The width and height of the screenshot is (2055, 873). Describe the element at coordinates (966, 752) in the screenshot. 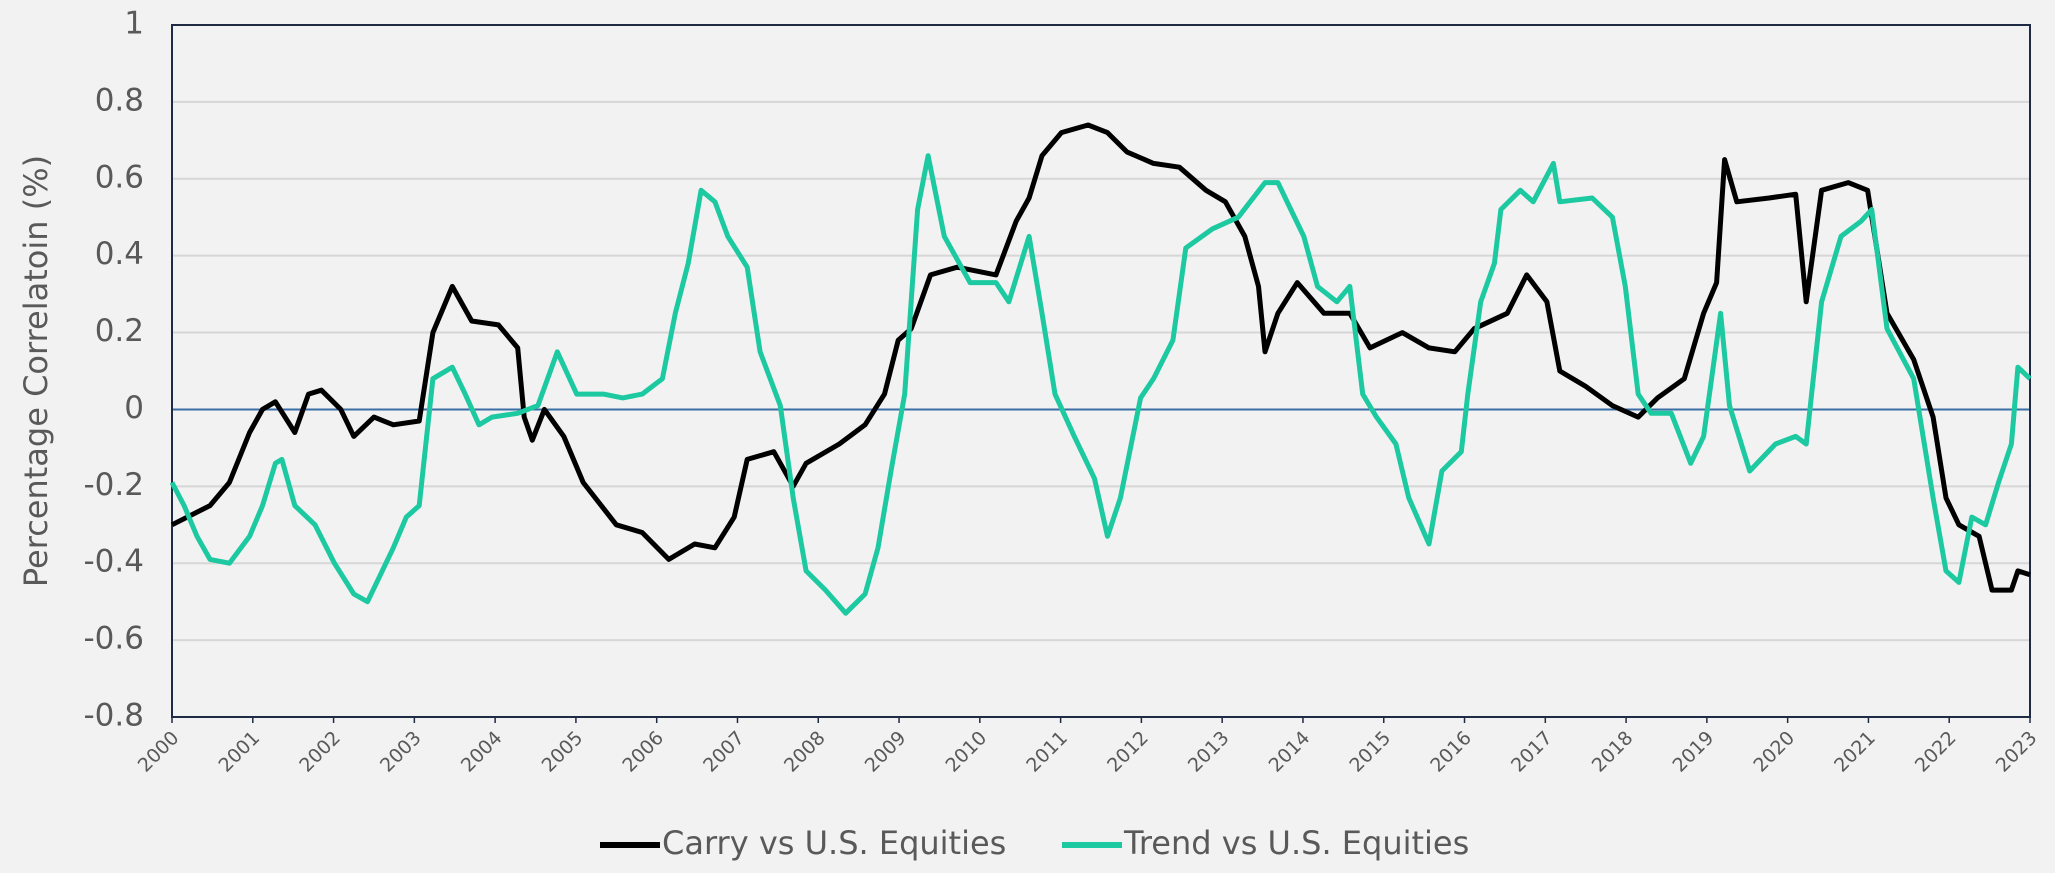

I see `x-tick-label: 2010` at that location.